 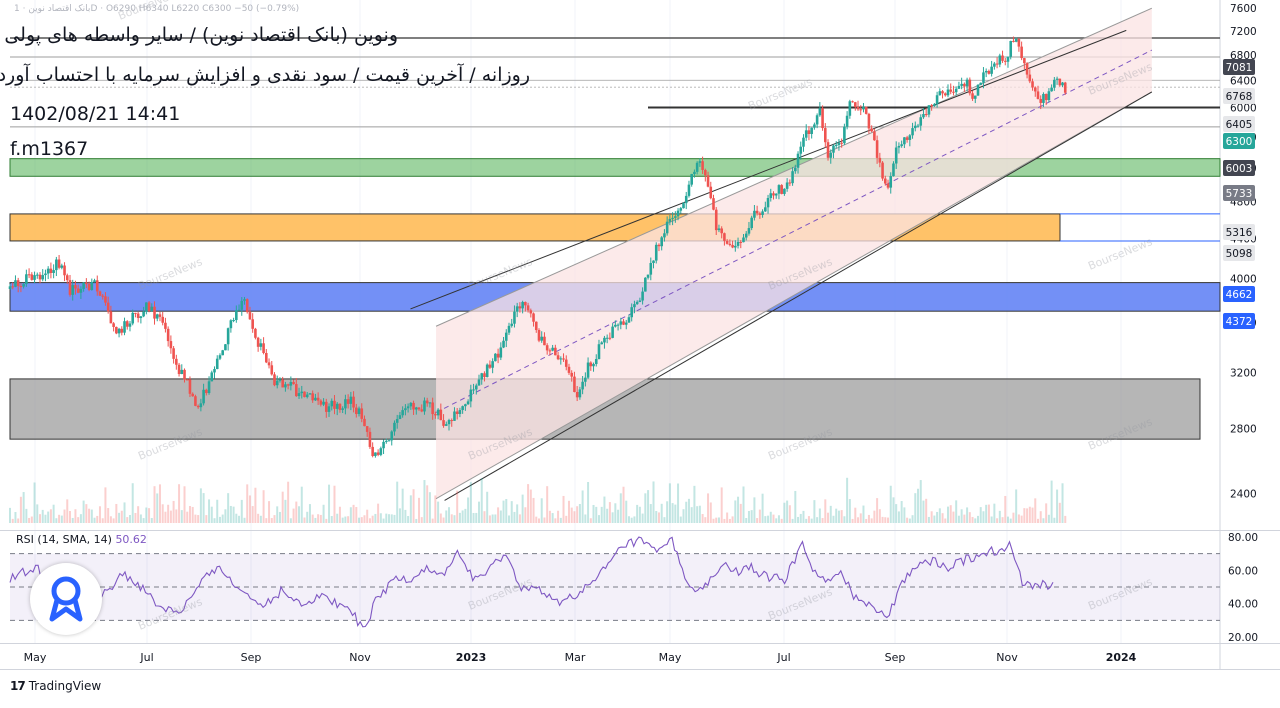 What do you see at coordinates (1239, 142) in the screenshot?
I see `price-badge-label: 6300` at bounding box center [1239, 142].